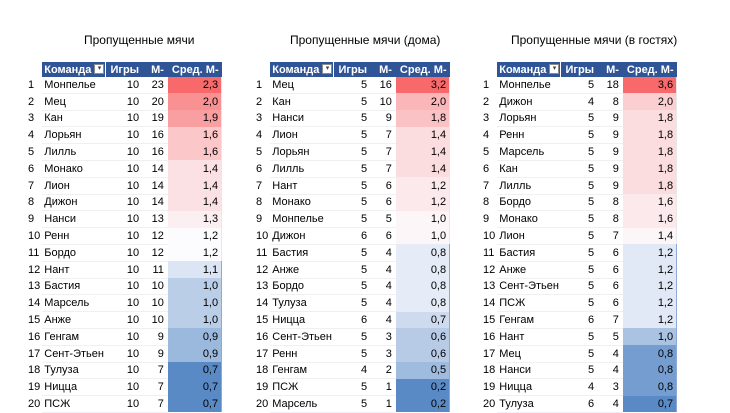 This screenshot has width=730, height=413. I want to click on rank-cell: 6, so click(259, 168).